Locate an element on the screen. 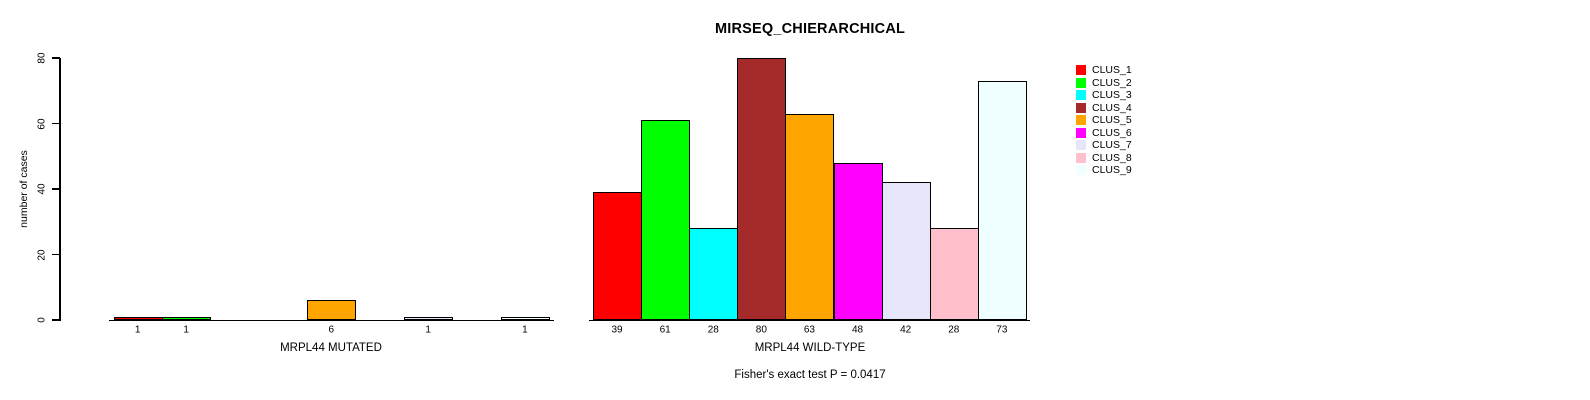 The image size is (1590, 400). bar-value-label: 48 is located at coordinates (857, 330).